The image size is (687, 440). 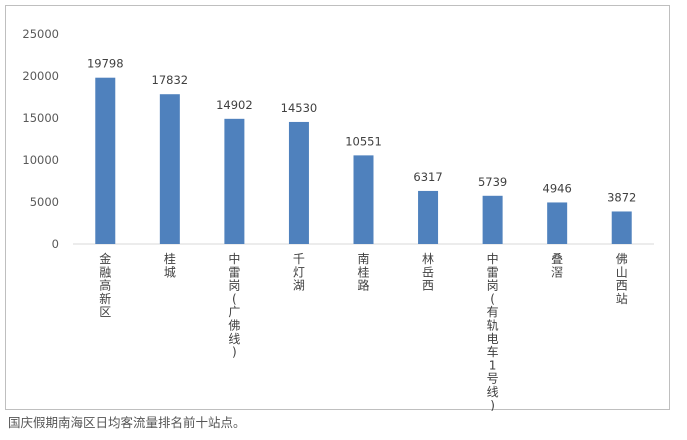 I want to click on data-label-2: 14902, so click(x=234, y=105).